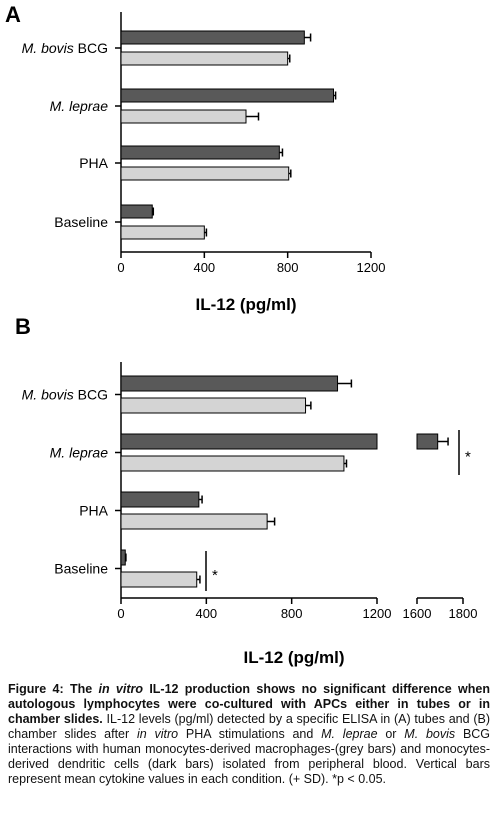 The height and width of the screenshot is (817, 494). What do you see at coordinates (160, 499) in the screenshot?
I see `panel-b-bar-pha-dark` at bounding box center [160, 499].